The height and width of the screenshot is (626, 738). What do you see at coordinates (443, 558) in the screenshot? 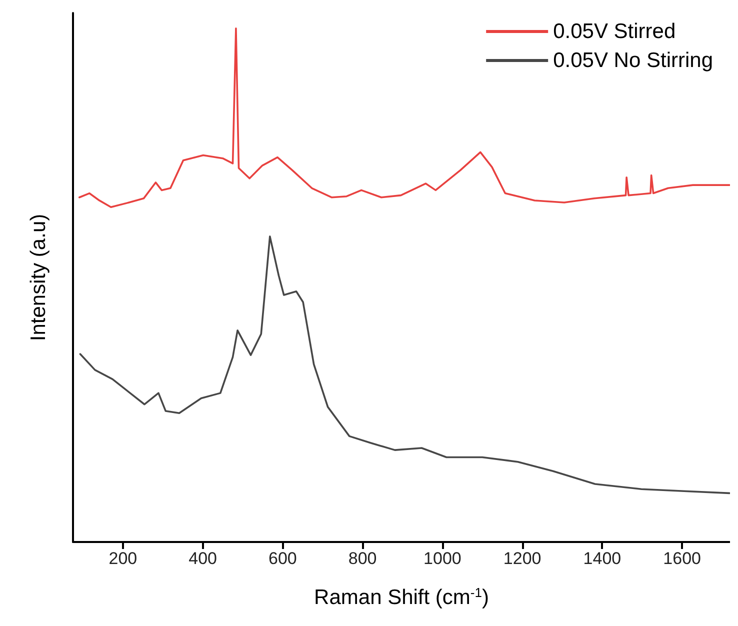
I see `x-tick-label: 1000` at bounding box center [443, 558].